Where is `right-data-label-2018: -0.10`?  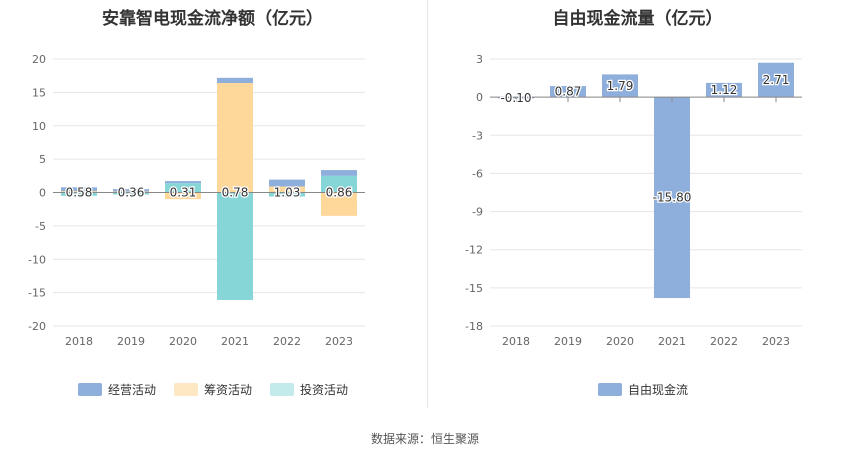
right-data-label-2018: -0.10 is located at coordinates (515, 98).